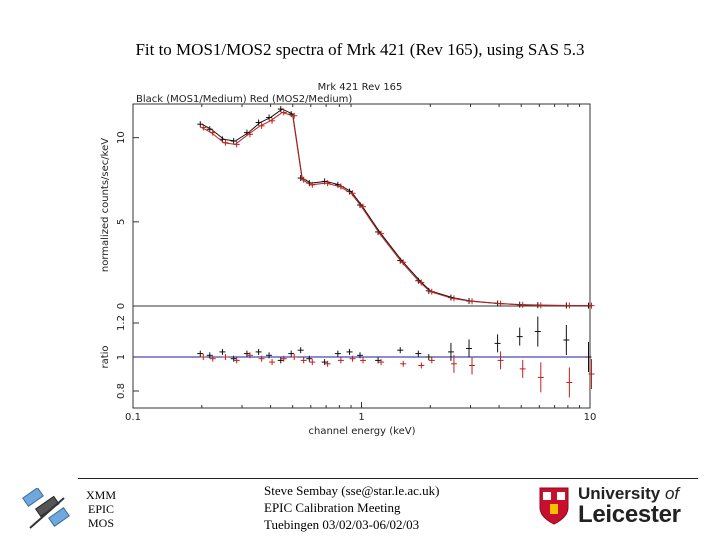  Describe the element at coordinates (352, 490) in the screenshot. I see `footer-author: Steve Sembay (sse@star.le.ac.uk)` at that location.